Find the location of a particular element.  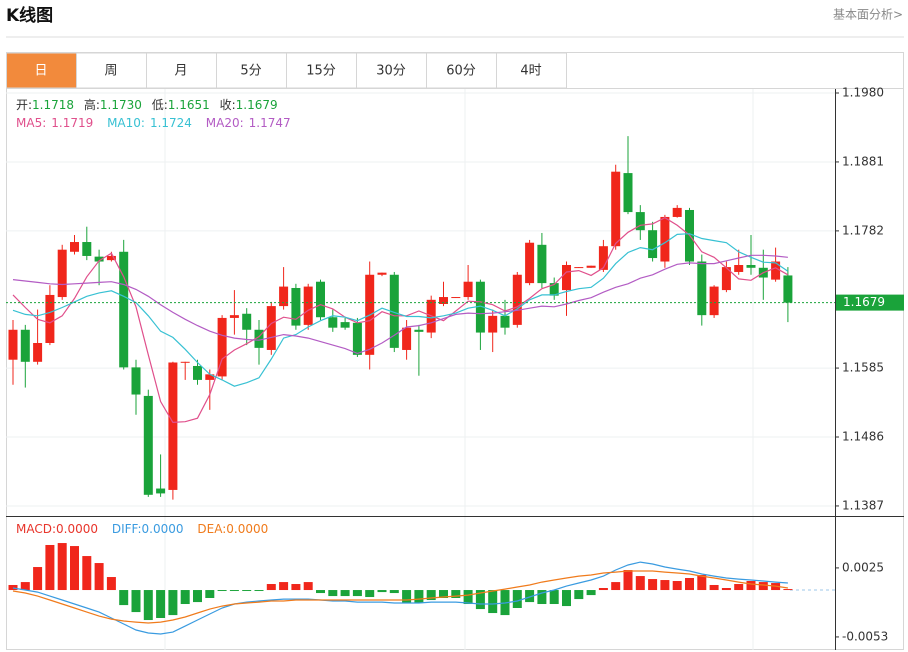

tab-label: 日 is located at coordinates (40, 71).